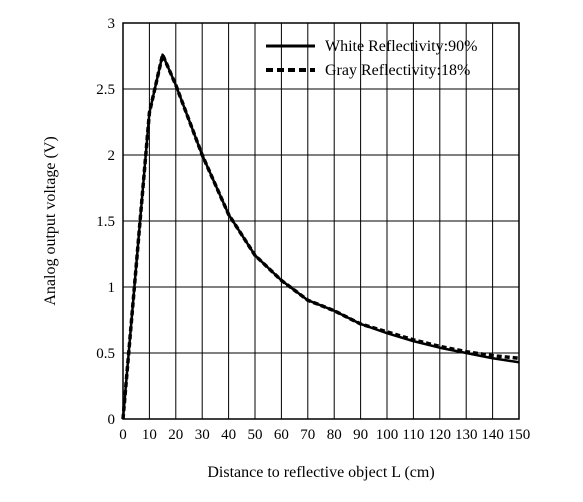 This screenshot has height=502, width=583. What do you see at coordinates (281, 435) in the screenshot?
I see `x-tick-label: 60` at bounding box center [281, 435].